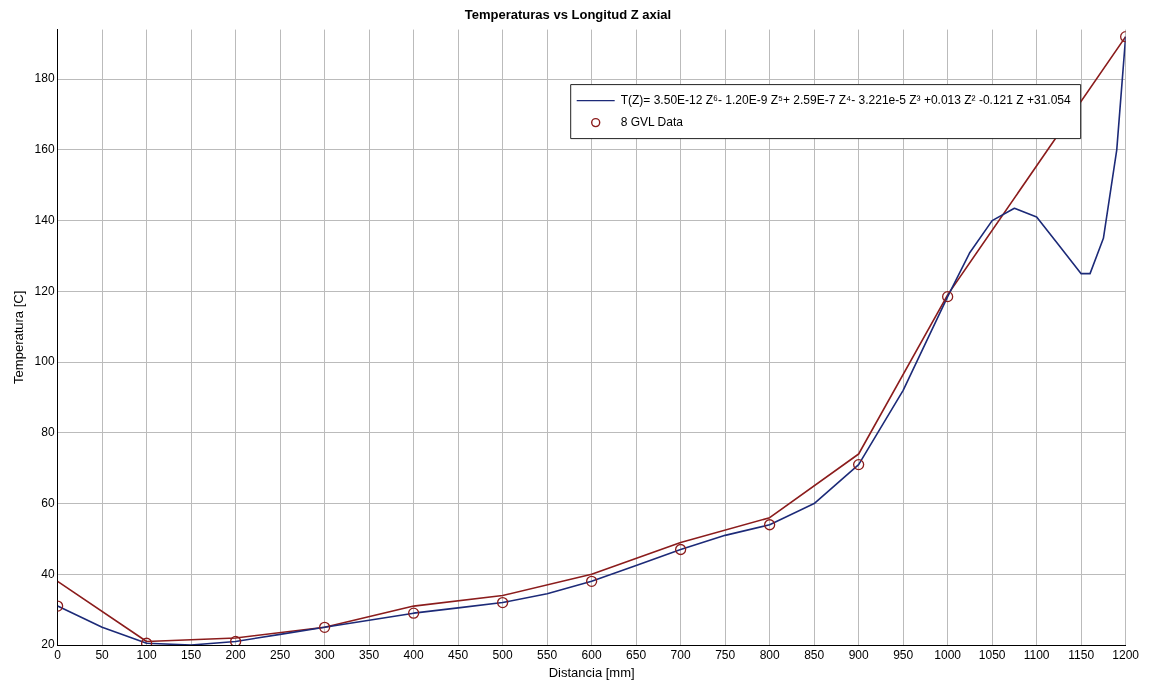 The image size is (1150, 689). What do you see at coordinates (568, 15) in the screenshot?
I see `chart-title: Temperaturas vs Longitud Z axial` at bounding box center [568, 15].